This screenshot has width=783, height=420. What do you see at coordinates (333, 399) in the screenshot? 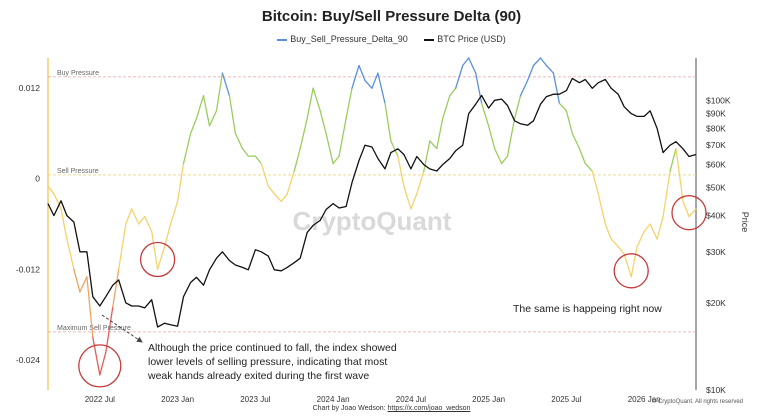
I see `x-tick-label: 2024 Jan` at bounding box center [333, 399].